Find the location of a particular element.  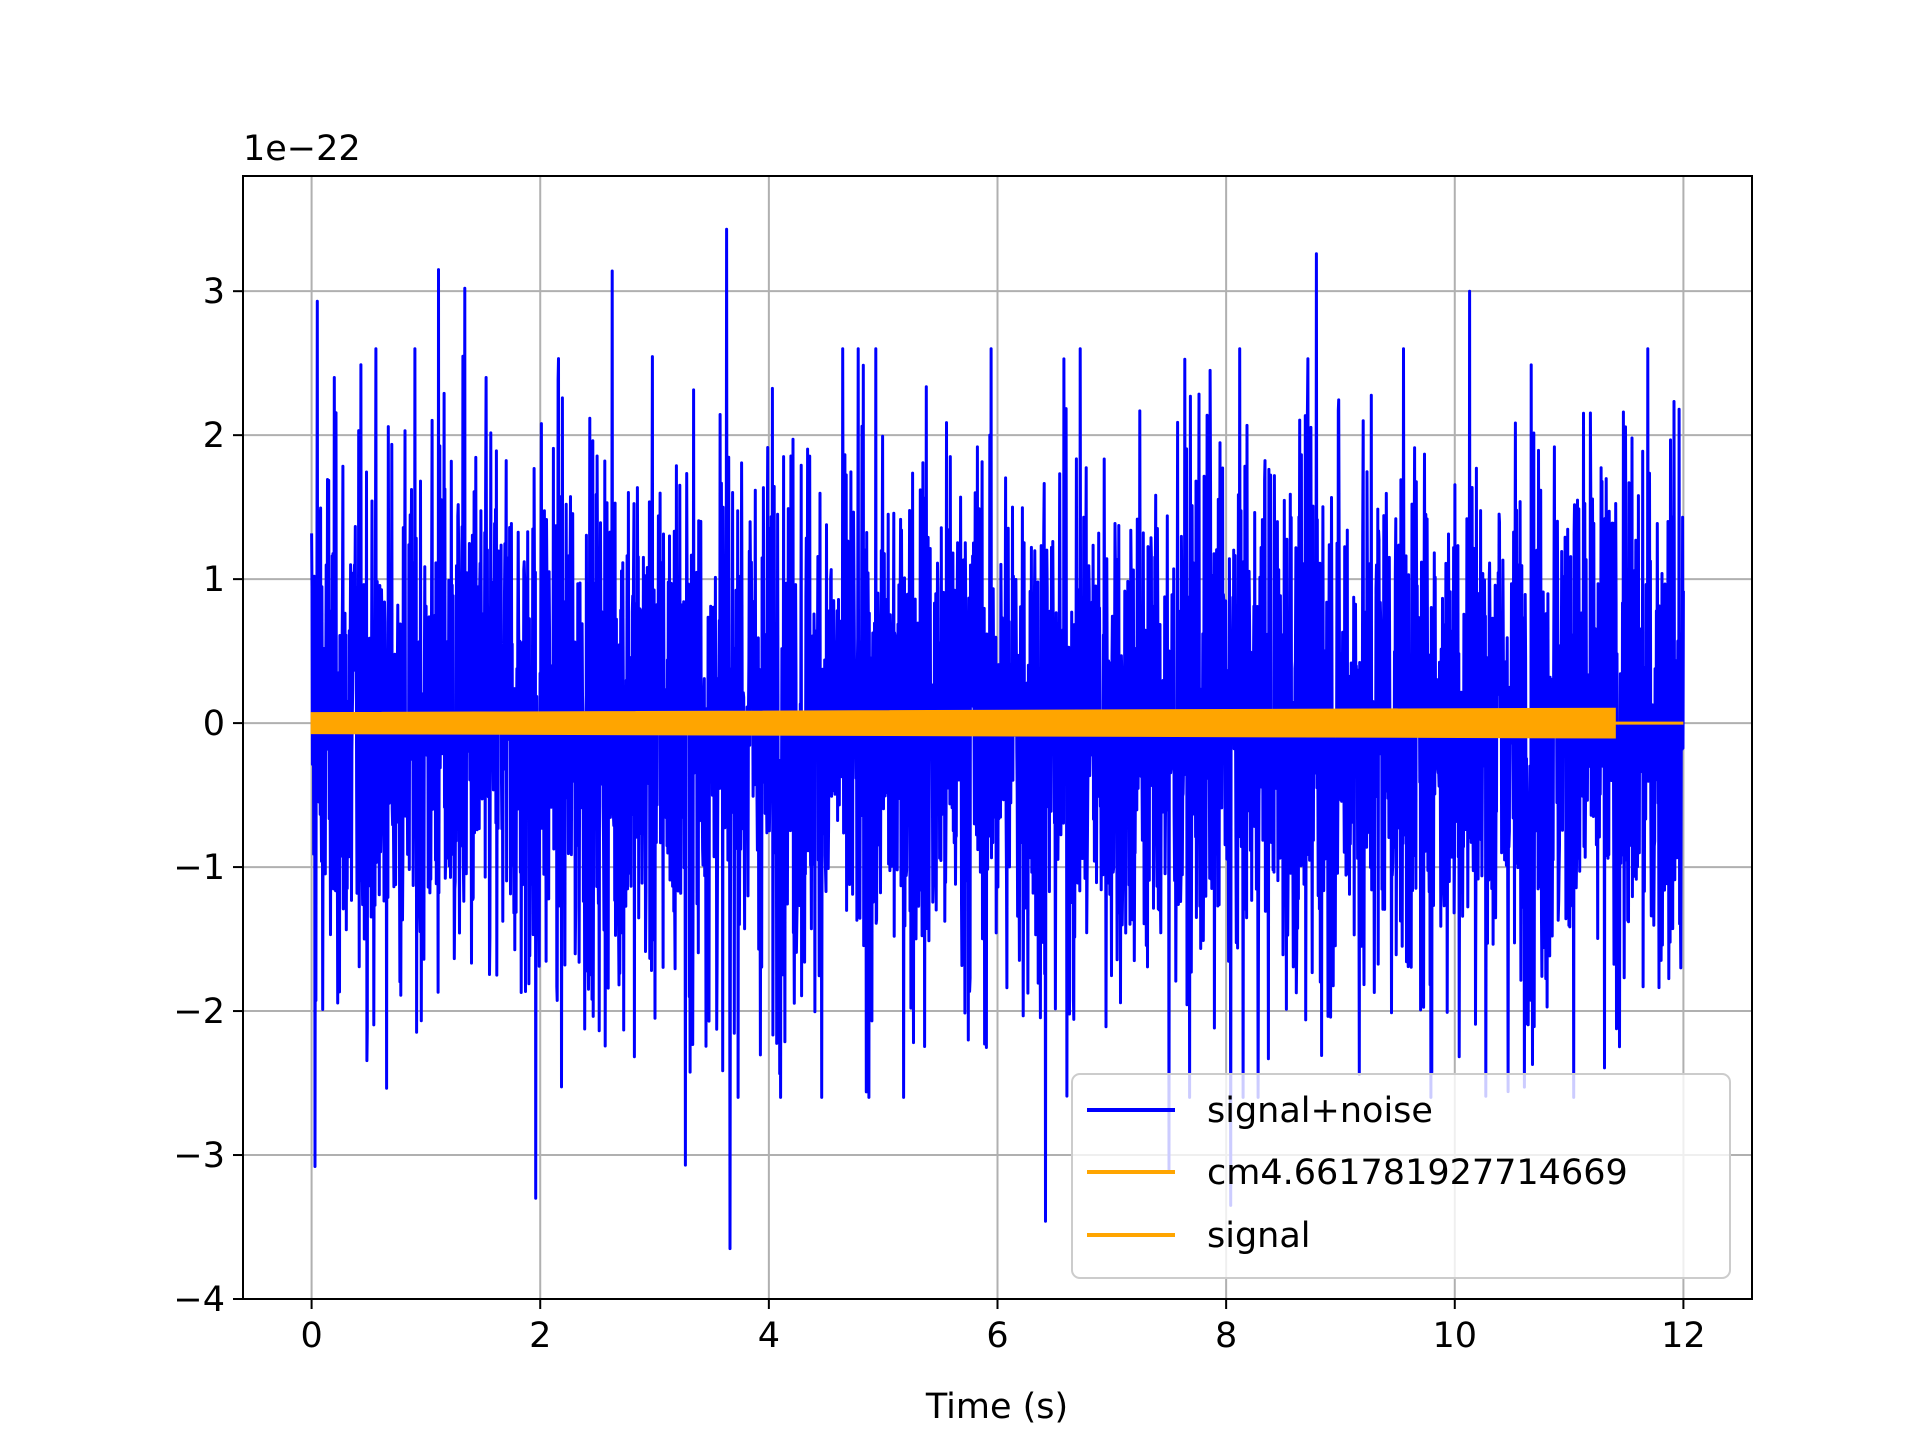

y-tick-label: 3 is located at coordinates (214, 292).